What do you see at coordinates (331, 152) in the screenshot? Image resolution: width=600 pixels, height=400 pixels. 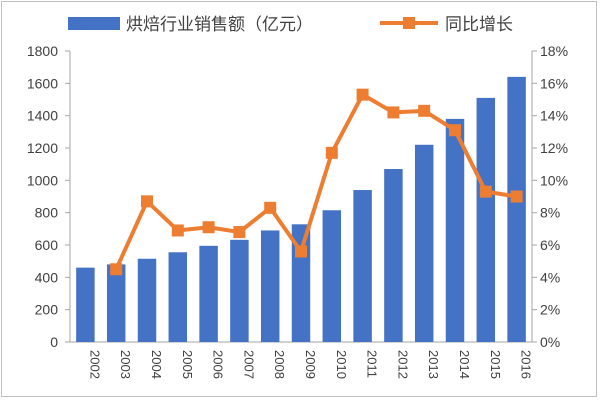 I see `growth-marker-2010` at bounding box center [331, 152].